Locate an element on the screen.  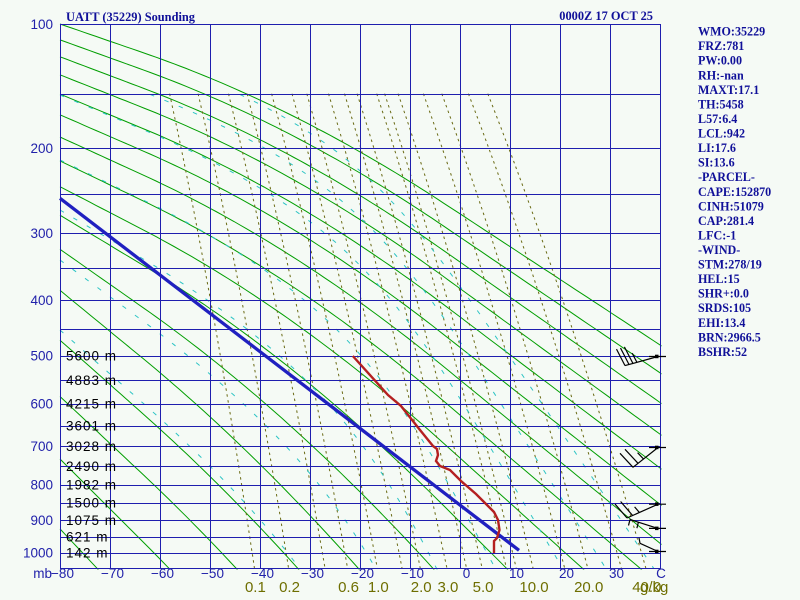
svg-text: 1000 is located at coordinates (38, 552).